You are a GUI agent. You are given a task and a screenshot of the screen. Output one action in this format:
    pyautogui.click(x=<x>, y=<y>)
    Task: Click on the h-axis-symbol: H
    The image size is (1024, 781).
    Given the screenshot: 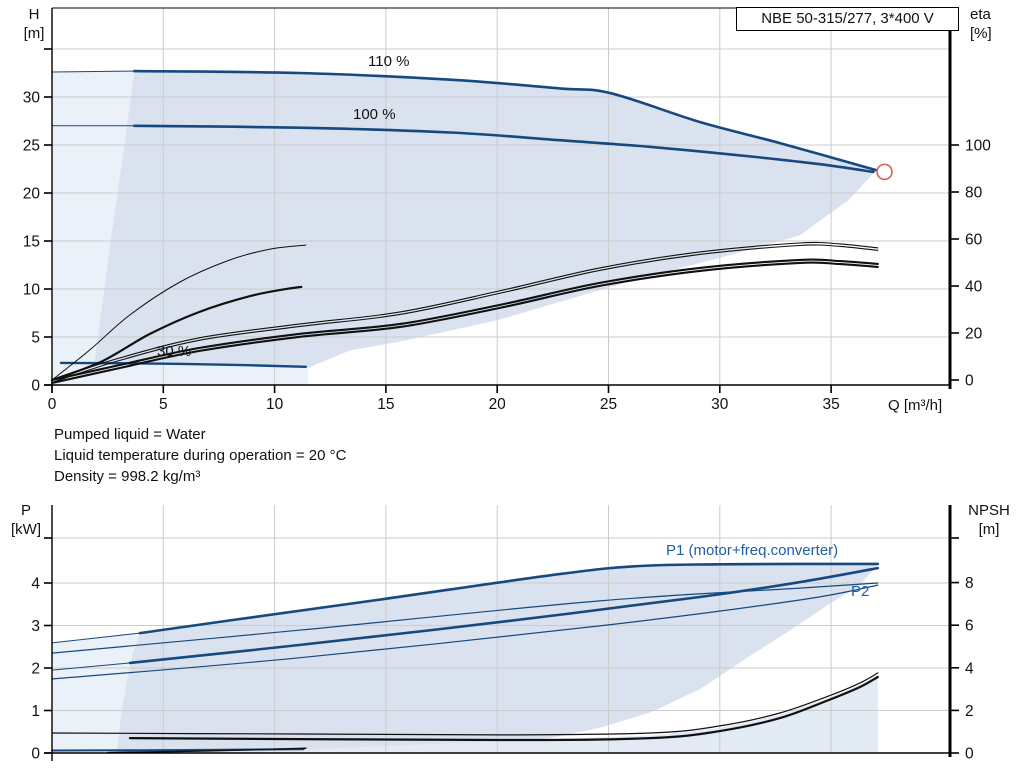 What is the action you would take?
    pyautogui.click(x=34, y=14)
    